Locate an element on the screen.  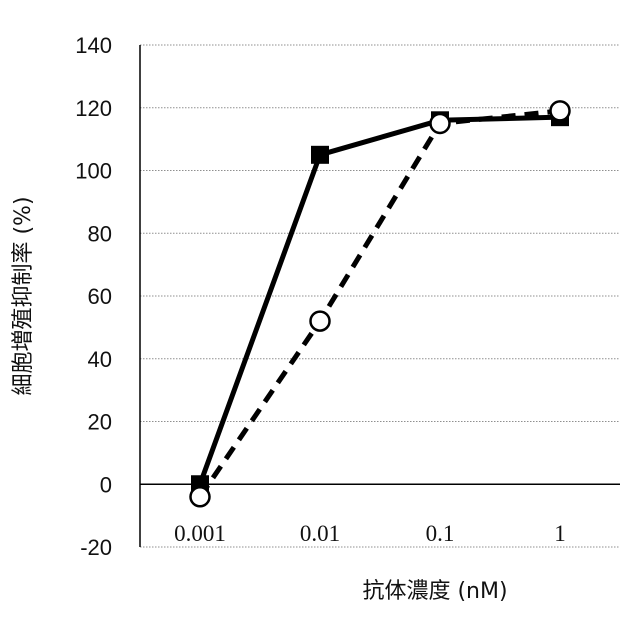
x-tick-label: 1 is located at coordinates (560, 533).